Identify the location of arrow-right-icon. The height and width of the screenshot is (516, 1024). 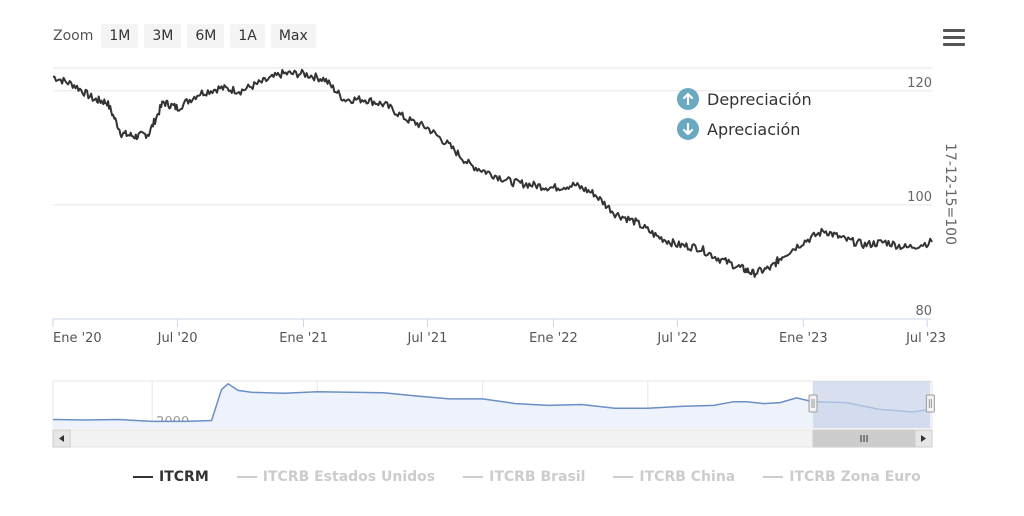
(923, 438).